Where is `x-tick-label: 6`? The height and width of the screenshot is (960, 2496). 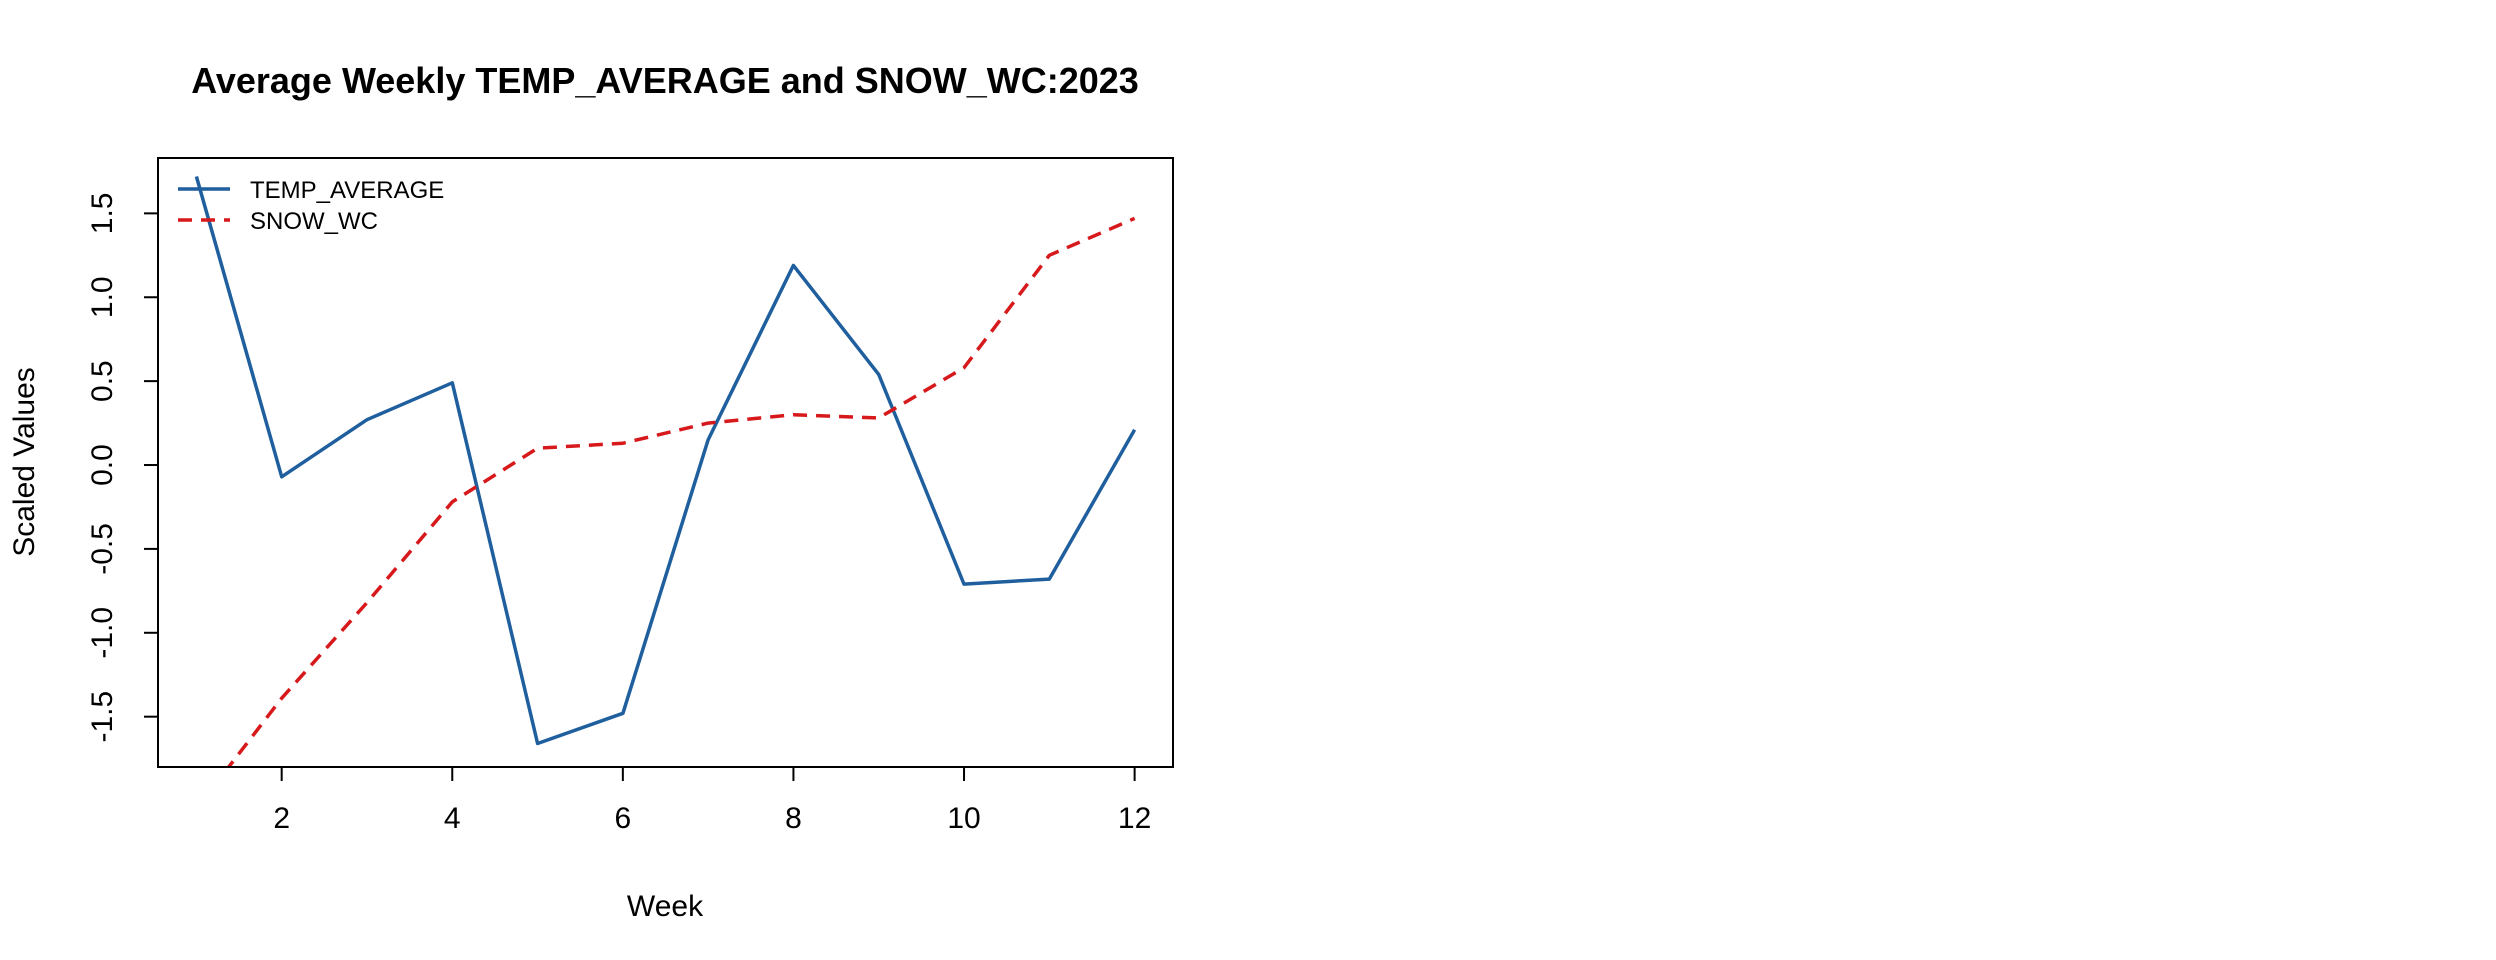
x-tick-label: 6 is located at coordinates (623, 818).